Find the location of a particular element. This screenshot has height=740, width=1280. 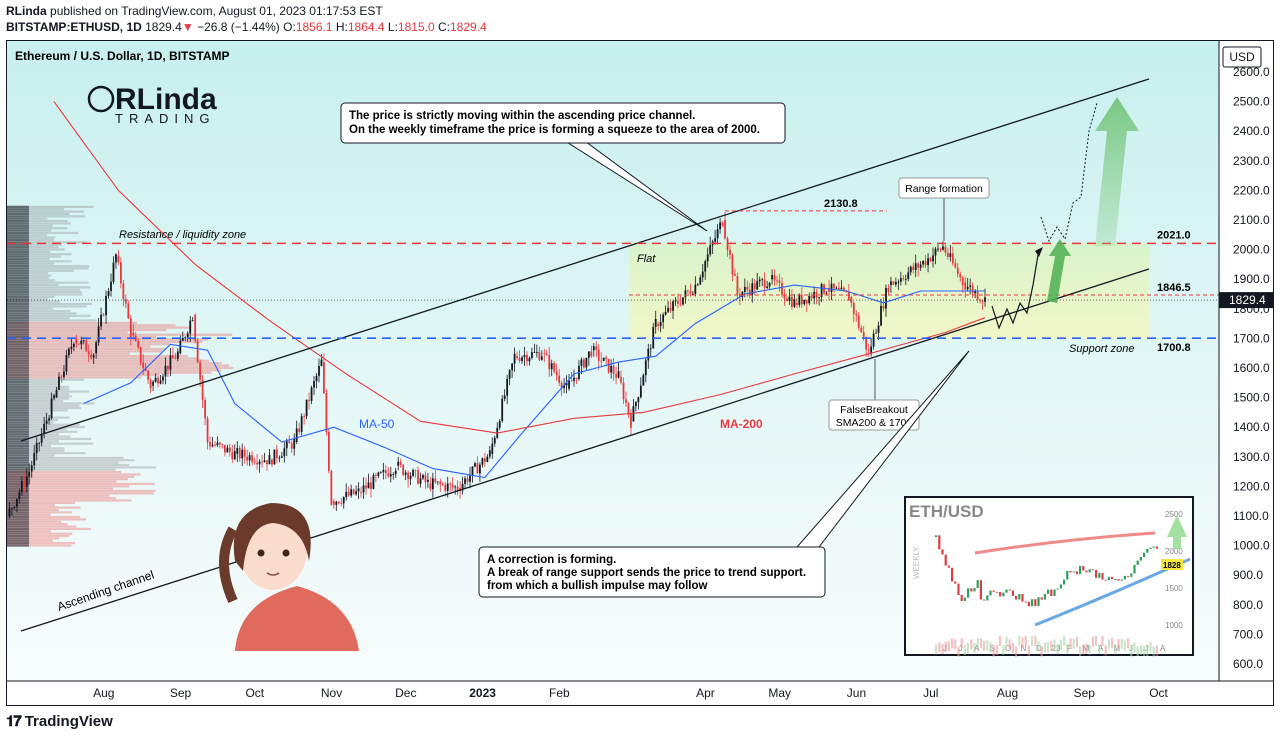

y-tick-label: 1900.0 is located at coordinates (1251, 279).